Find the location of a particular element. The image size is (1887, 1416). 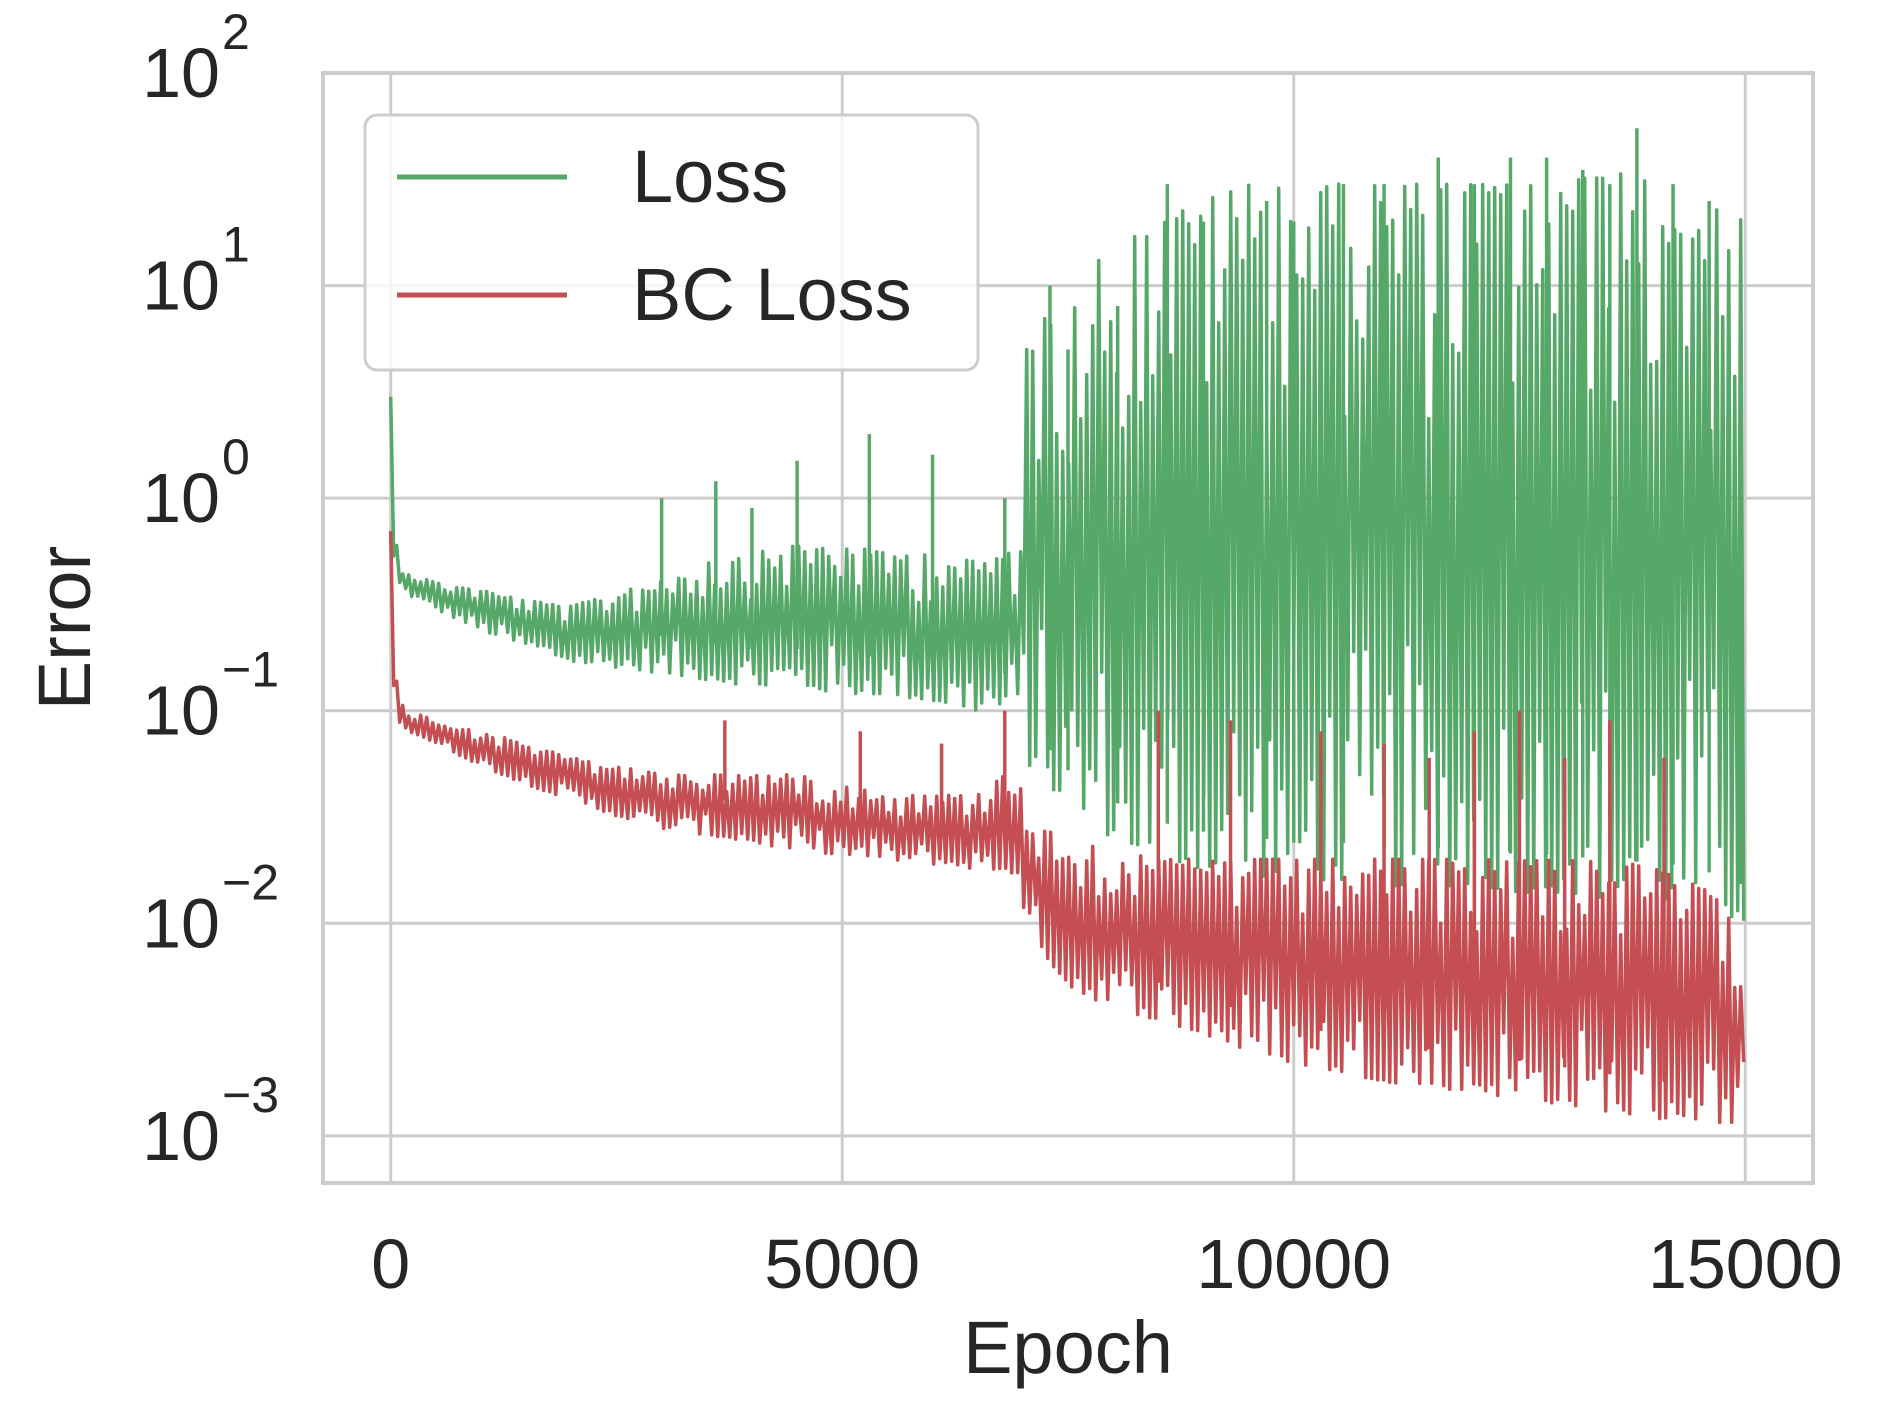

x-tick-label: 10000 is located at coordinates (1293, 1264).